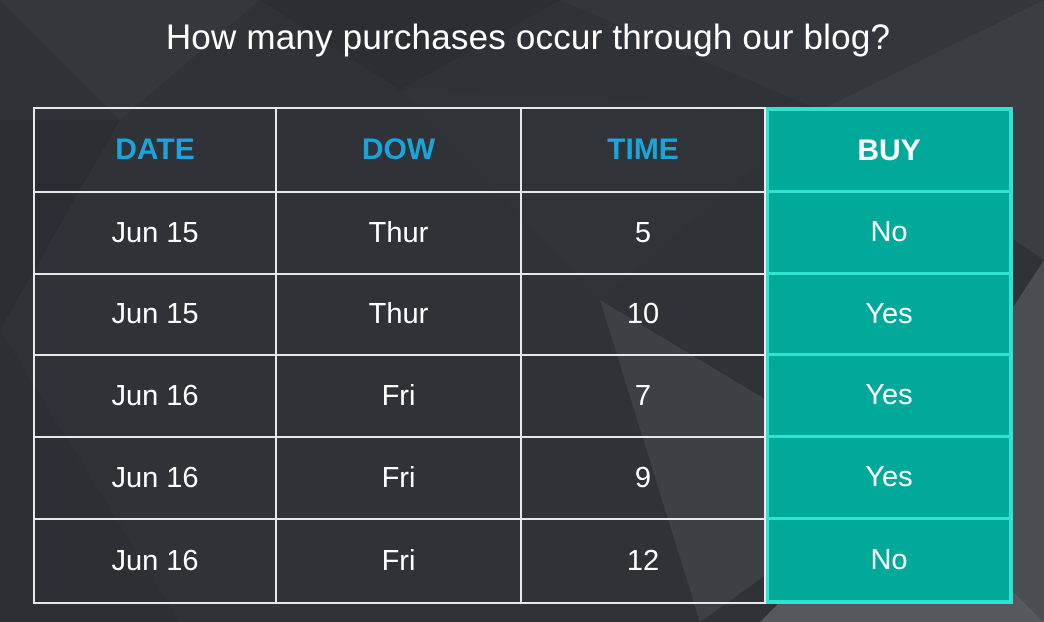 This screenshot has height=622, width=1044. What do you see at coordinates (644, 315) in the screenshot?
I see `cell-time: 10` at bounding box center [644, 315].